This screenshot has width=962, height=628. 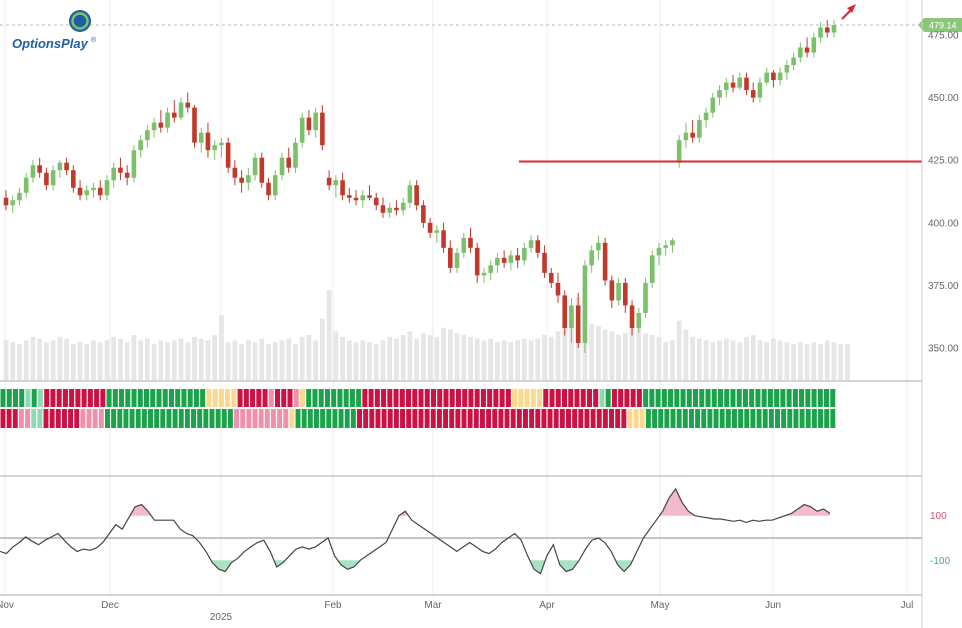 What do you see at coordinates (344, 565) in the screenshot?
I see `cci-fill-segment` at bounding box center [344, 565].